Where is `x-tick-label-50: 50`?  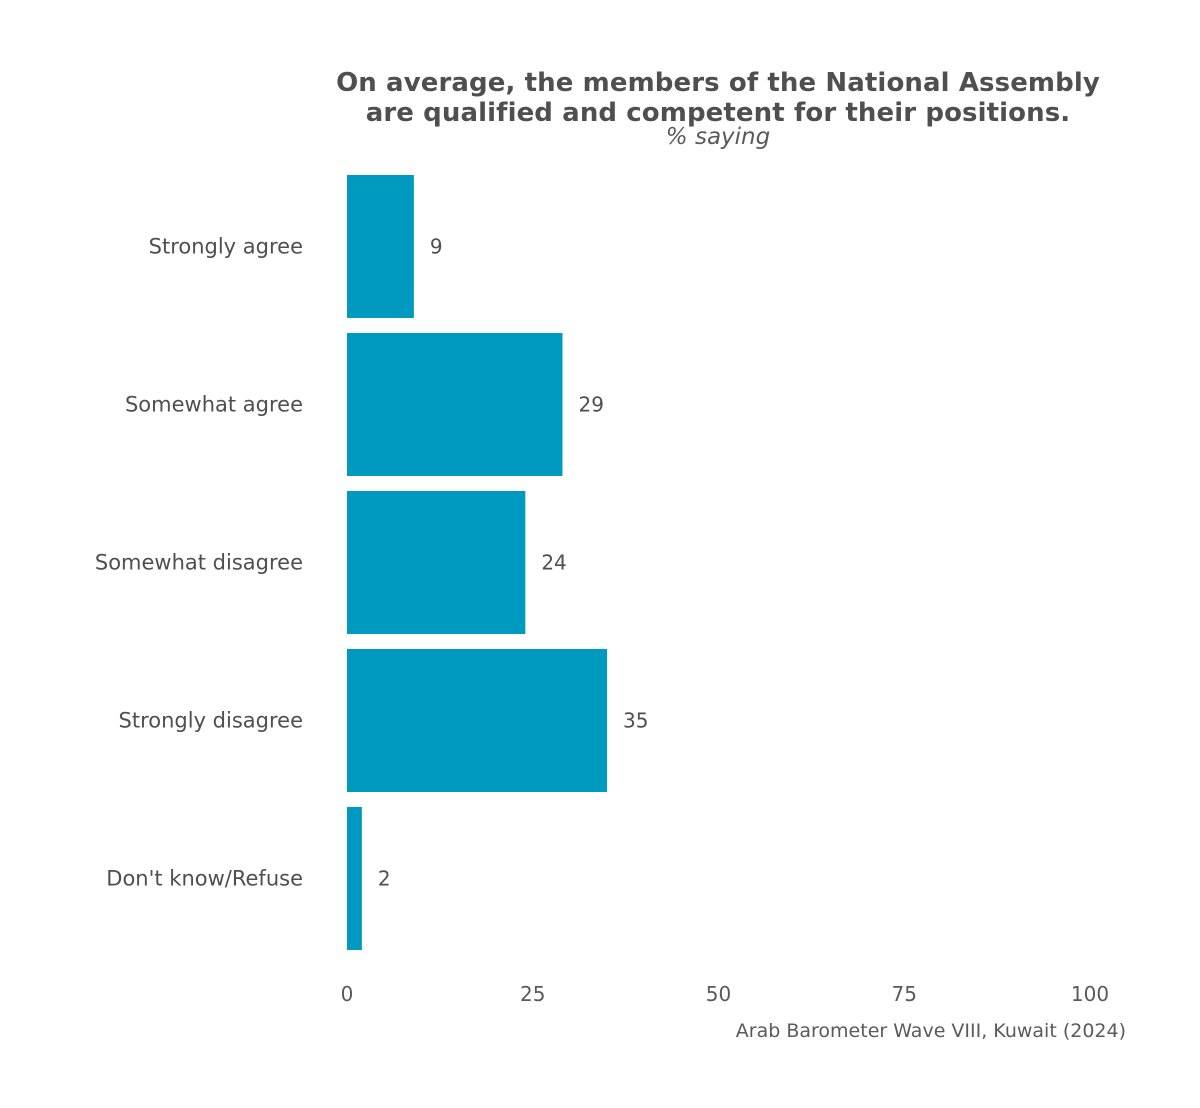
x-tick-label-50: 50 is located at coordinates (718, 994).